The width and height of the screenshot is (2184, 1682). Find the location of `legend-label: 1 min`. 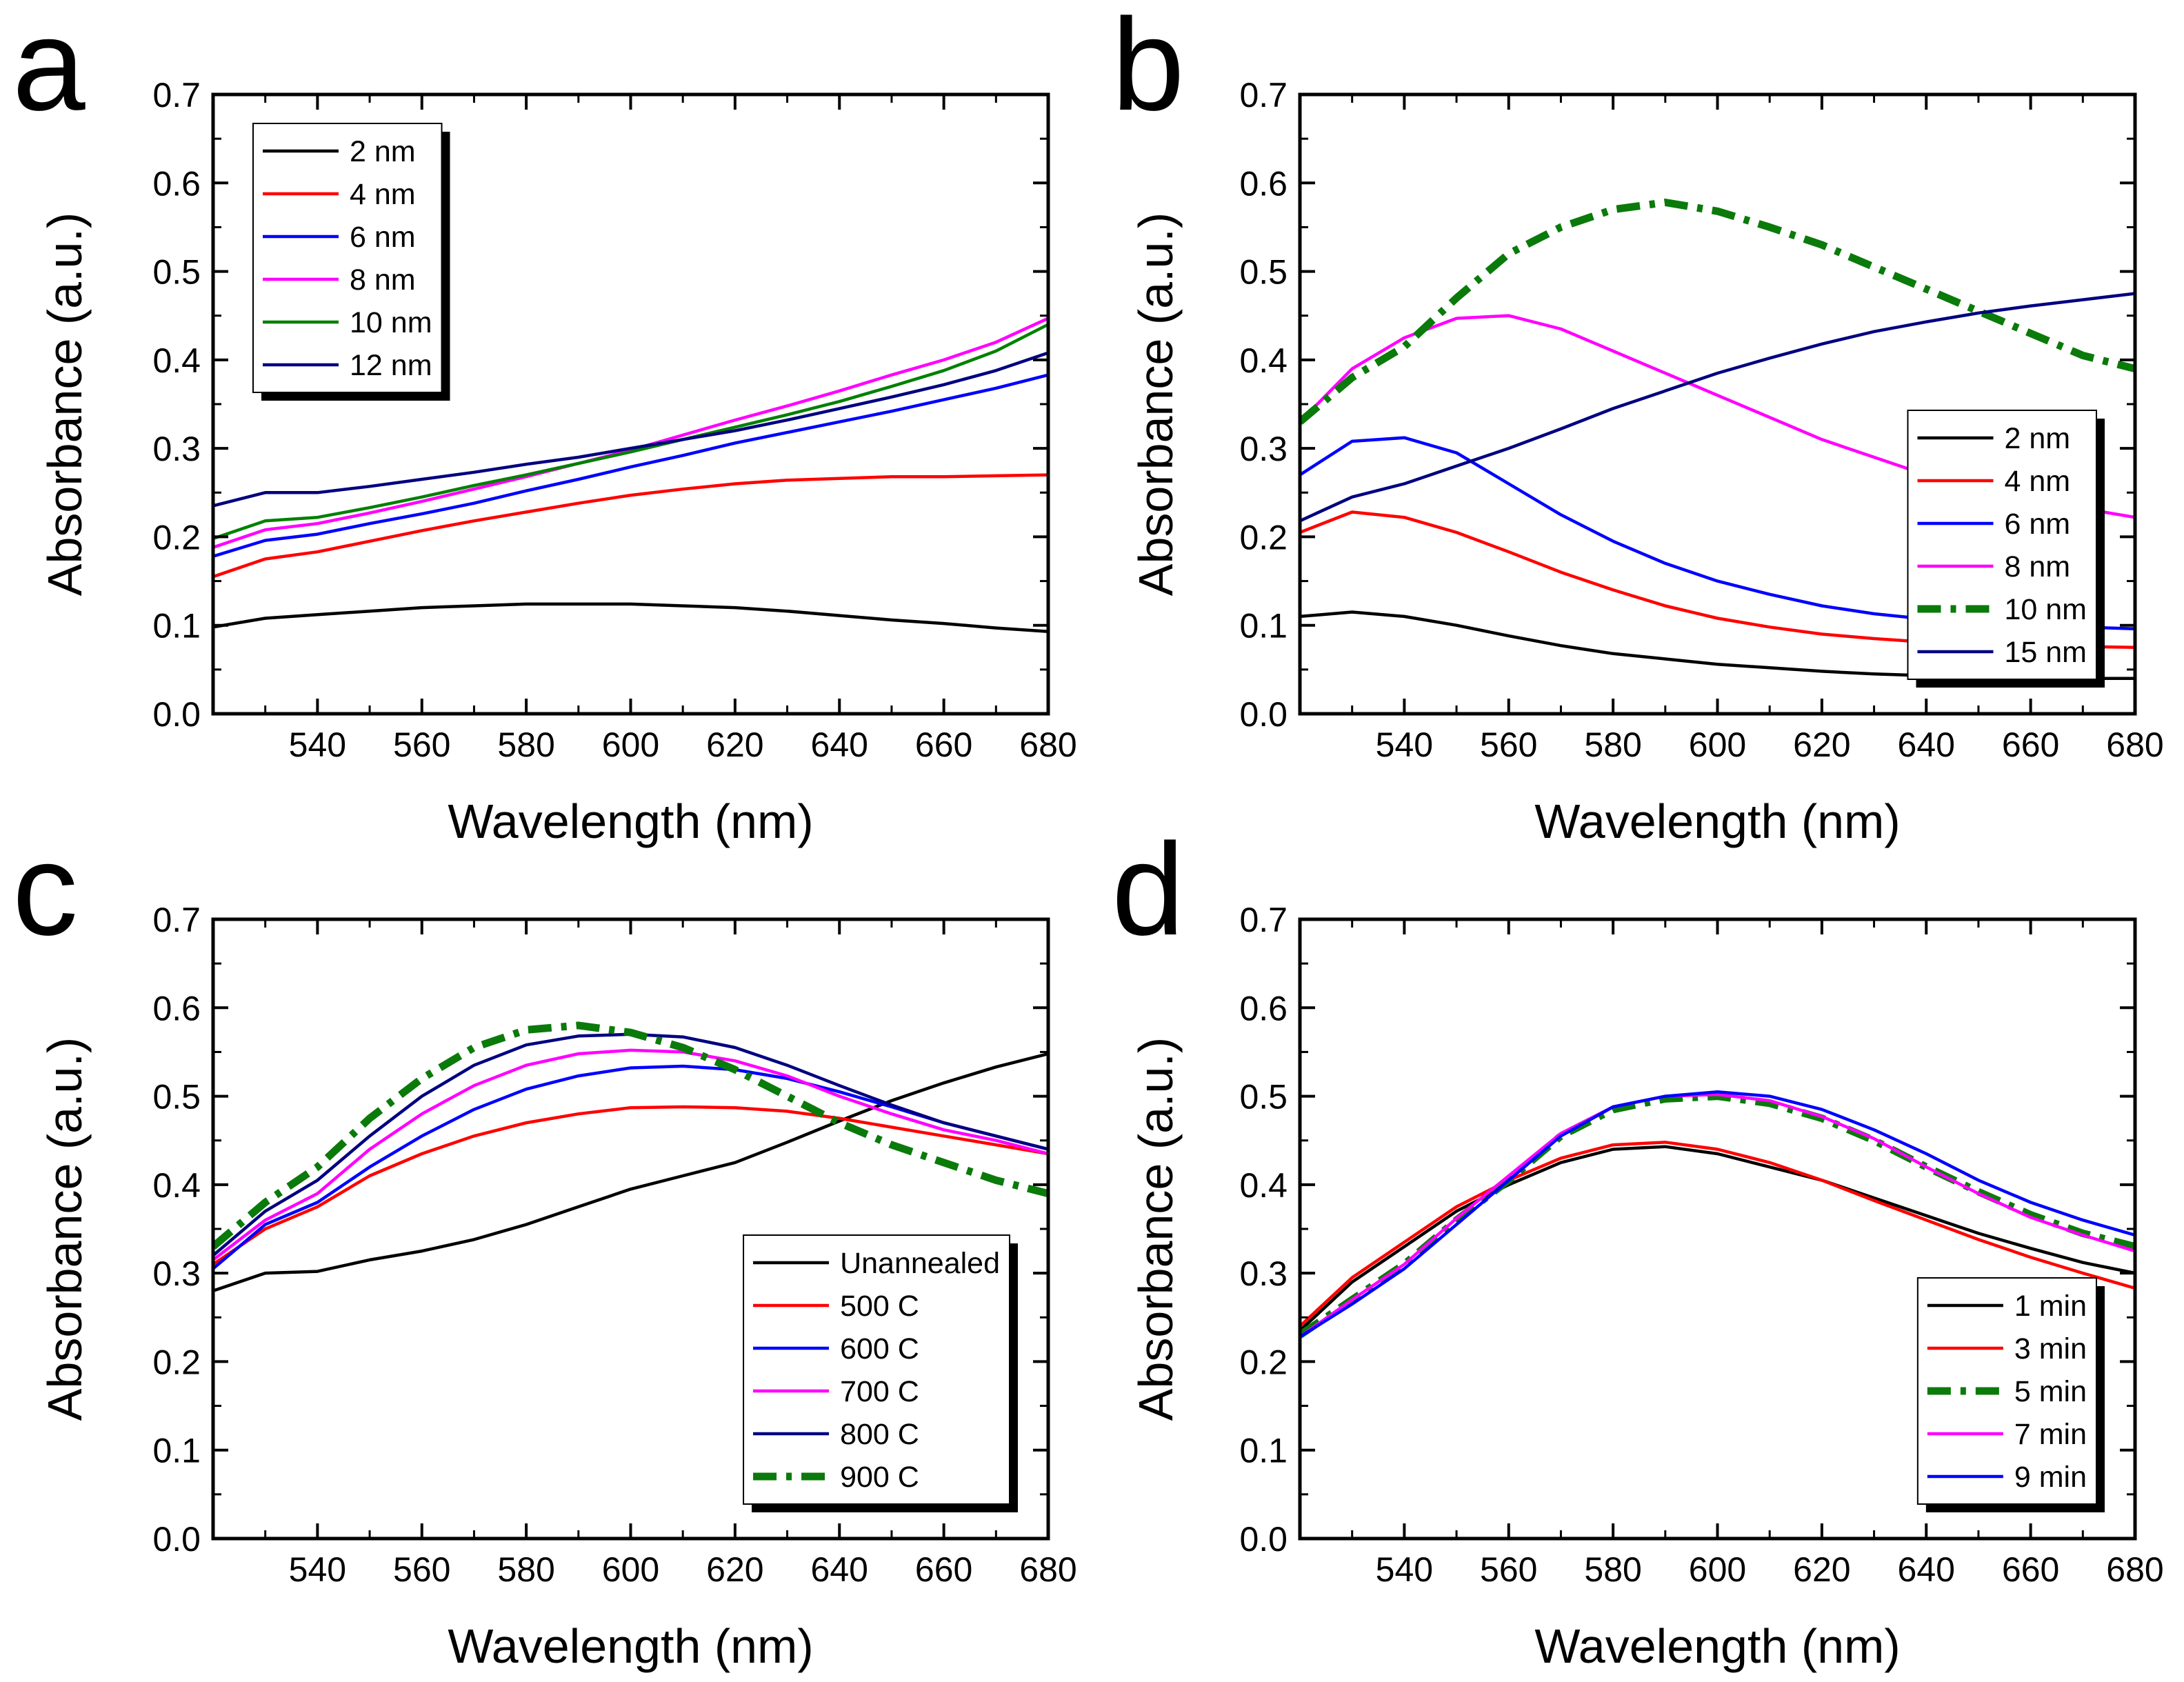

legend-label: 1 min is located at coordinates (2050, 1306).